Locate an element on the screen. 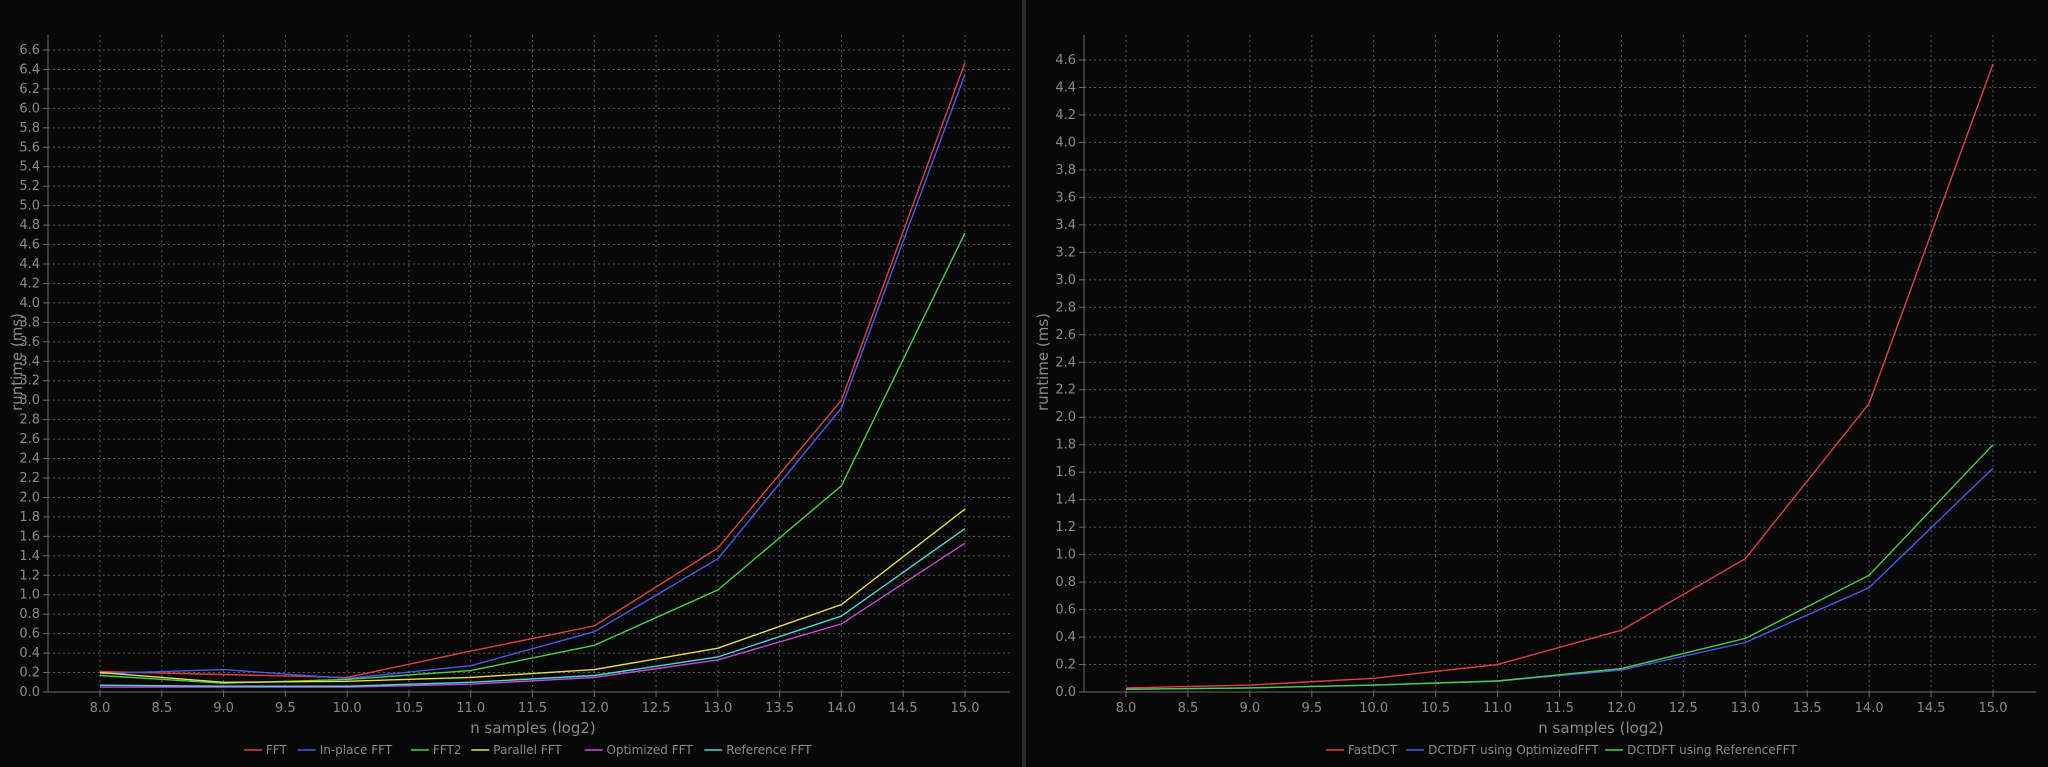 This screenshot has width=2048, height=767. y-tick-label: 6.2 is located at coordinates (29, 89).